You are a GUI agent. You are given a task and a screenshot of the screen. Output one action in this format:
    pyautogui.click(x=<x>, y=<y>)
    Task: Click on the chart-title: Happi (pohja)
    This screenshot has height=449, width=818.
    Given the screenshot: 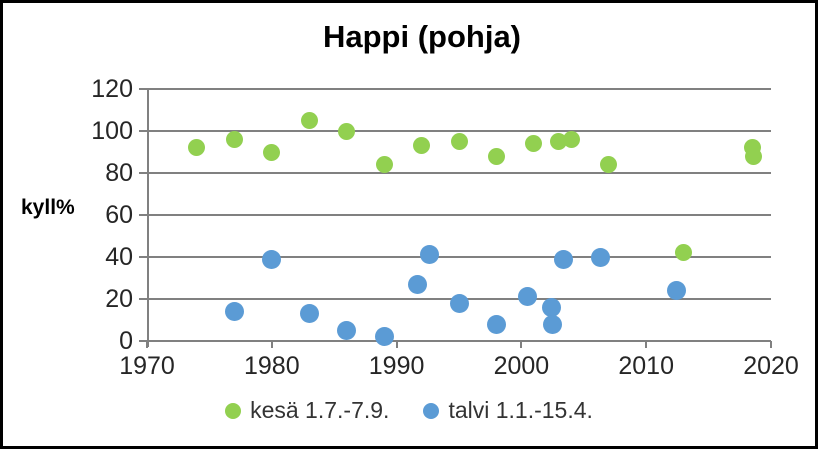 What is the action you would take?
    pyautogui.click(x=422, y=36)
    